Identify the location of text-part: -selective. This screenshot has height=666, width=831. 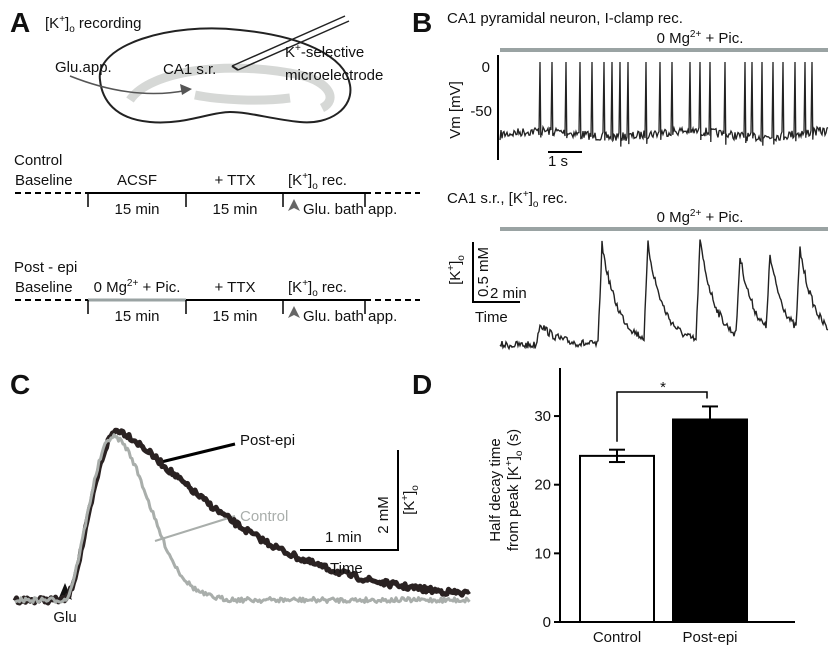
(332, 52).